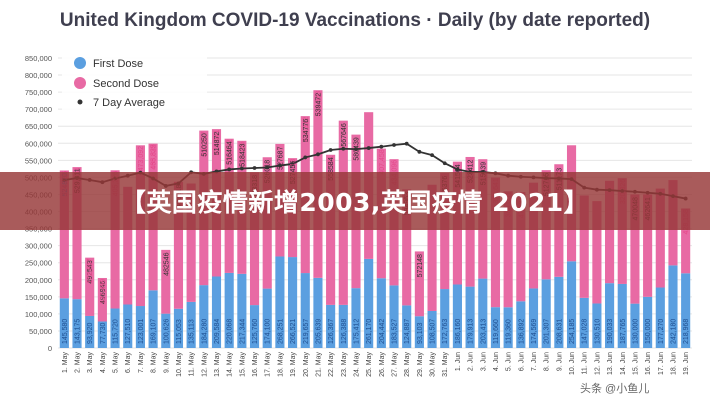 The width and height of the screenshot is (710, 400). I want to click on x-tick-label: 11. Jun, so click(585, 363).